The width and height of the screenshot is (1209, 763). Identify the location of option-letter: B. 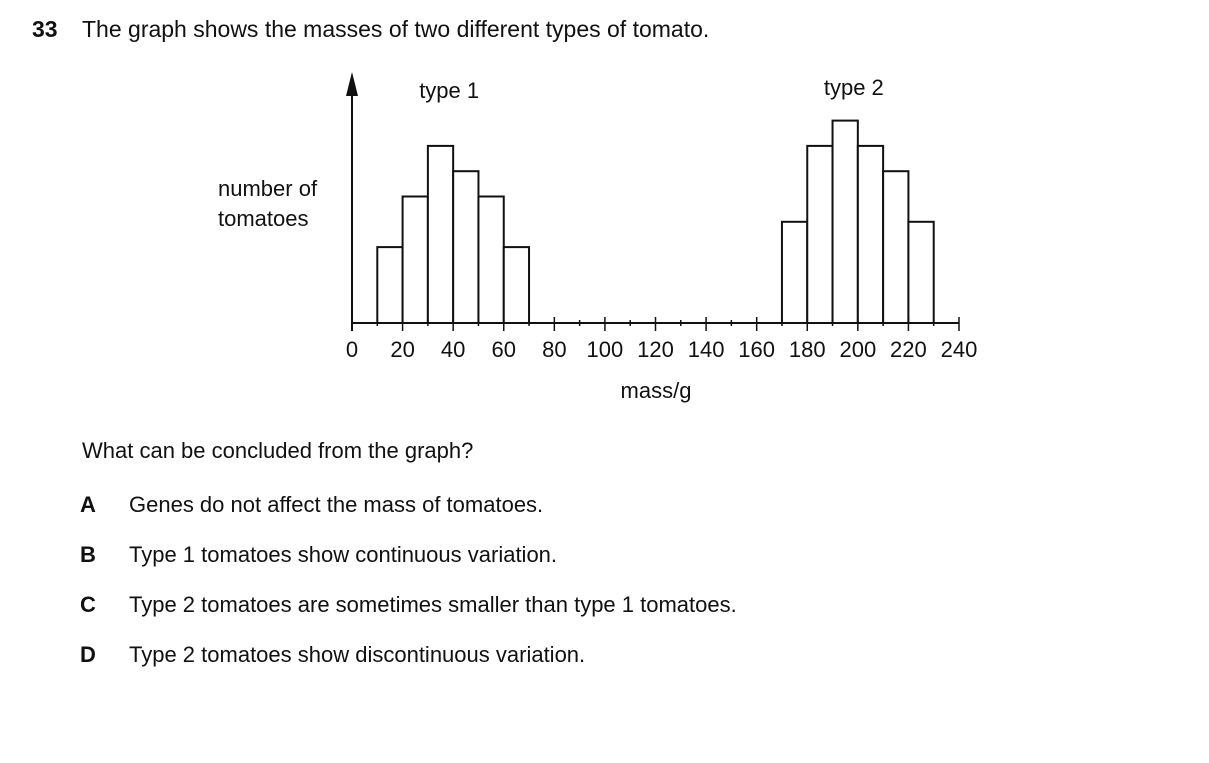
(88, 554).